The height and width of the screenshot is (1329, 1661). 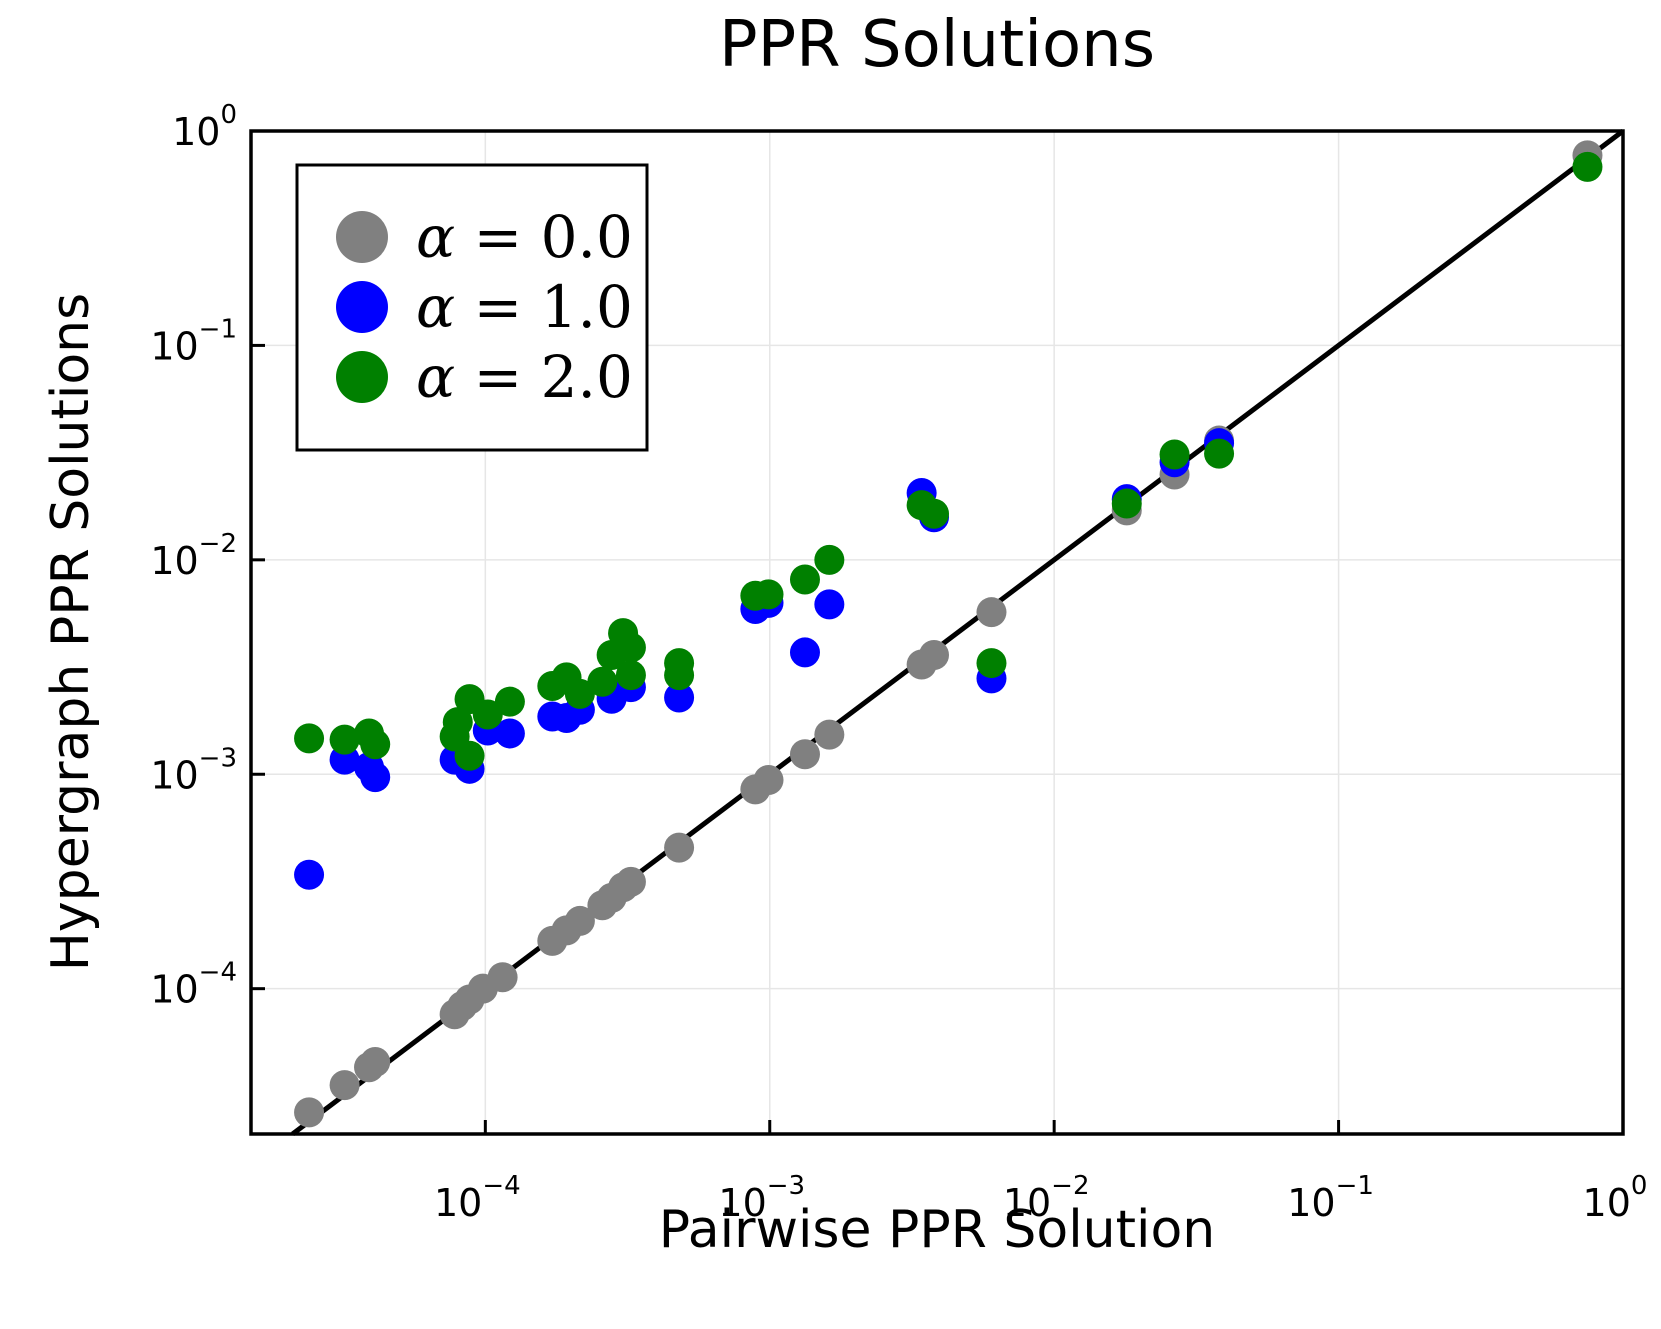 I want to click on y-tick-label-exponent: −1, so click(x=218, y=329).